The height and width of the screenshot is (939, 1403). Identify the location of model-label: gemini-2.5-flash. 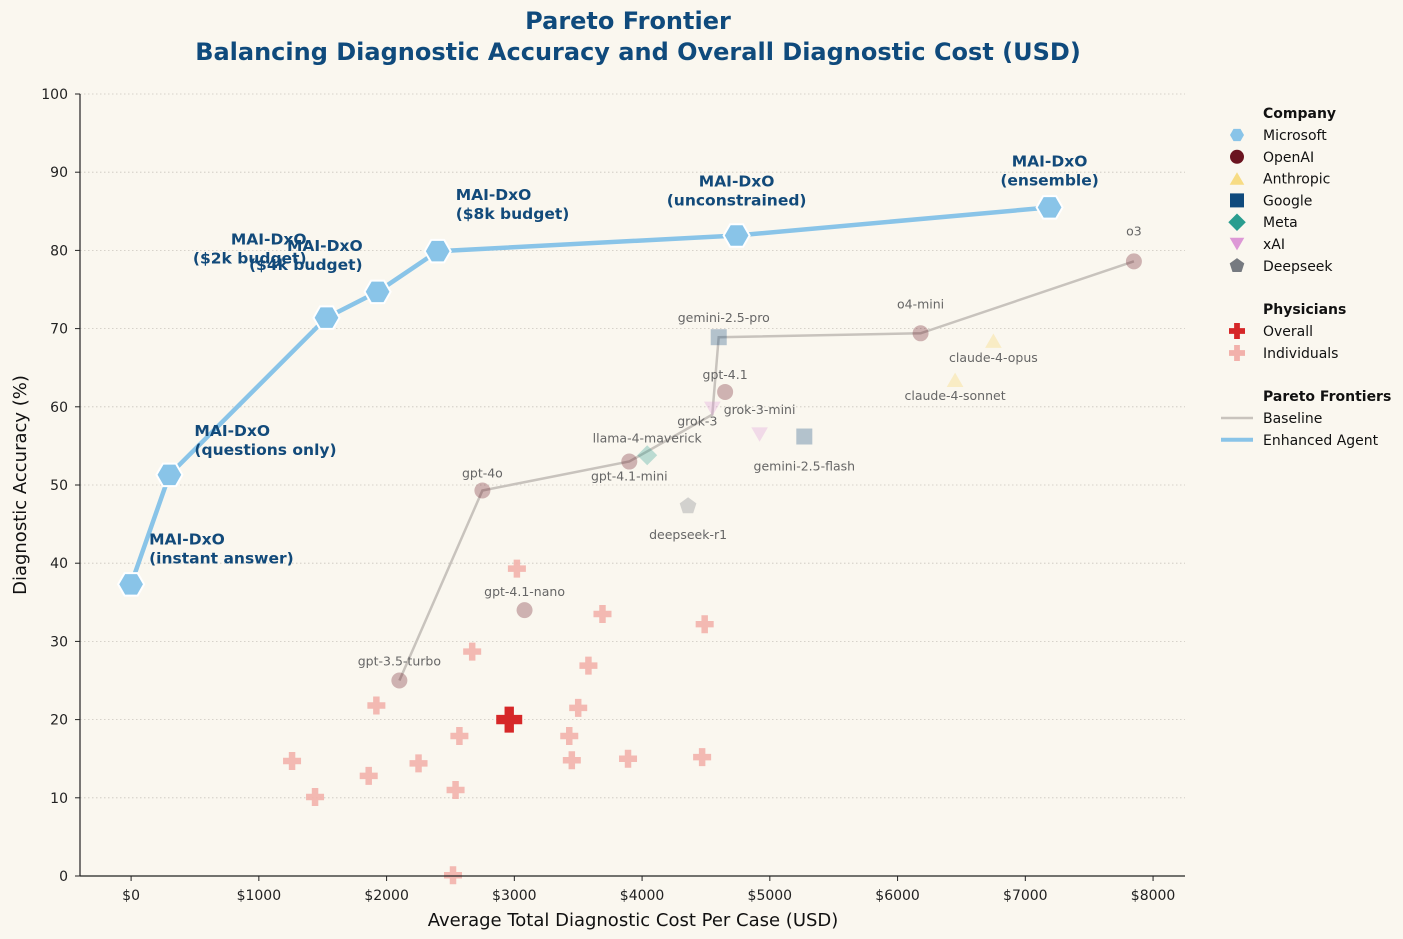
(805, 466).